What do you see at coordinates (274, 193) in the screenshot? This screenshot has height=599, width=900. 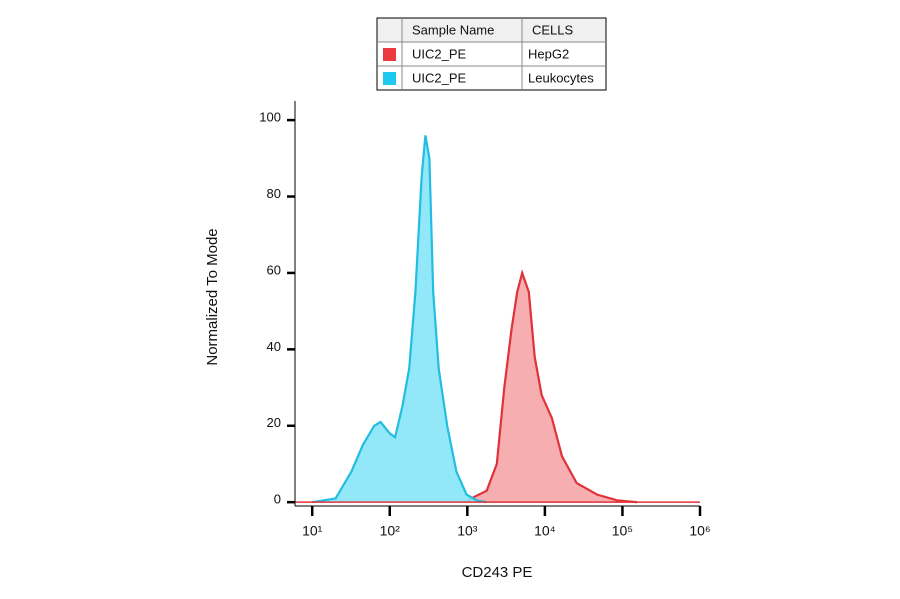 I see `y-tick-label: 80` at bounding box center [274, 193].